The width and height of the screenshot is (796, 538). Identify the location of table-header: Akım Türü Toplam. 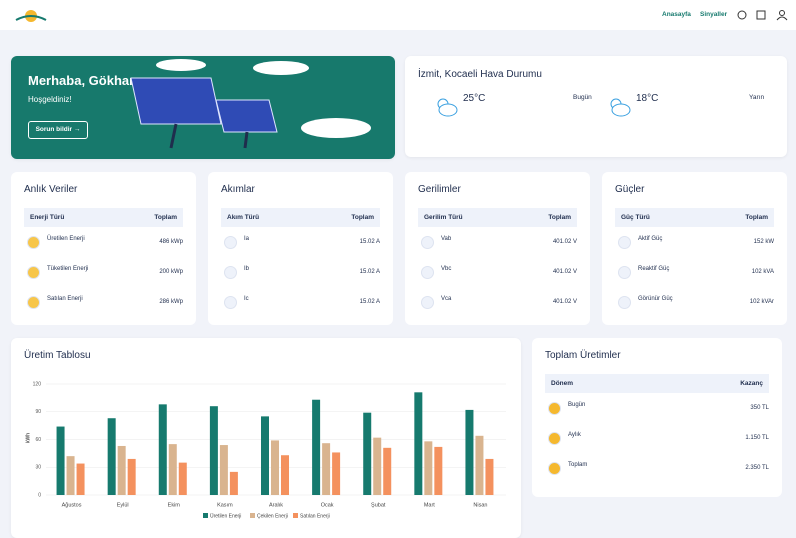
(300, 217).